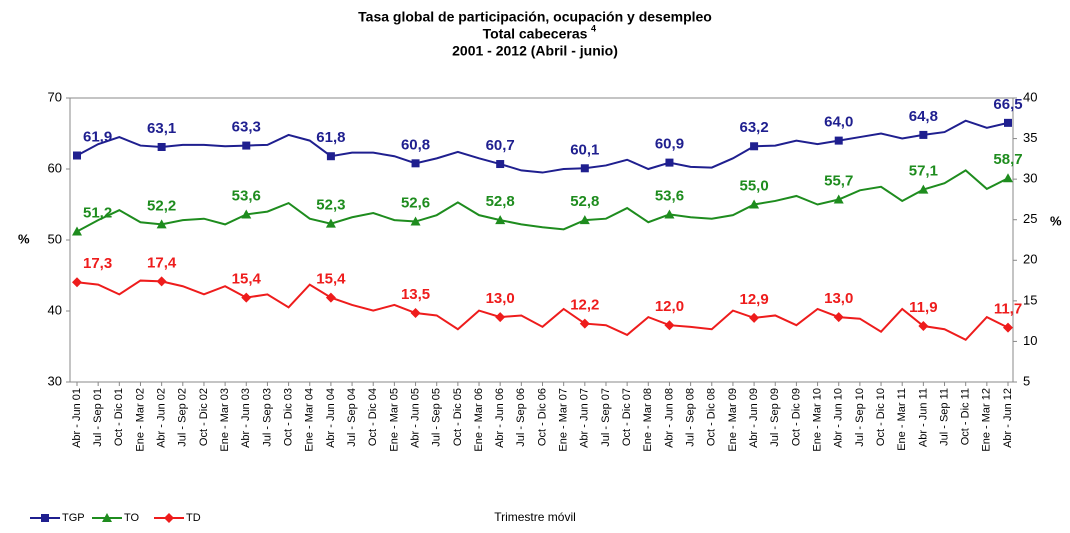 Image resolution: width=1070 pixels, height=533 pixels. What do you see at coordinates (753, 299) in the screenshot?
I see `data-label: 12,9` at bounding box center [753, 299].